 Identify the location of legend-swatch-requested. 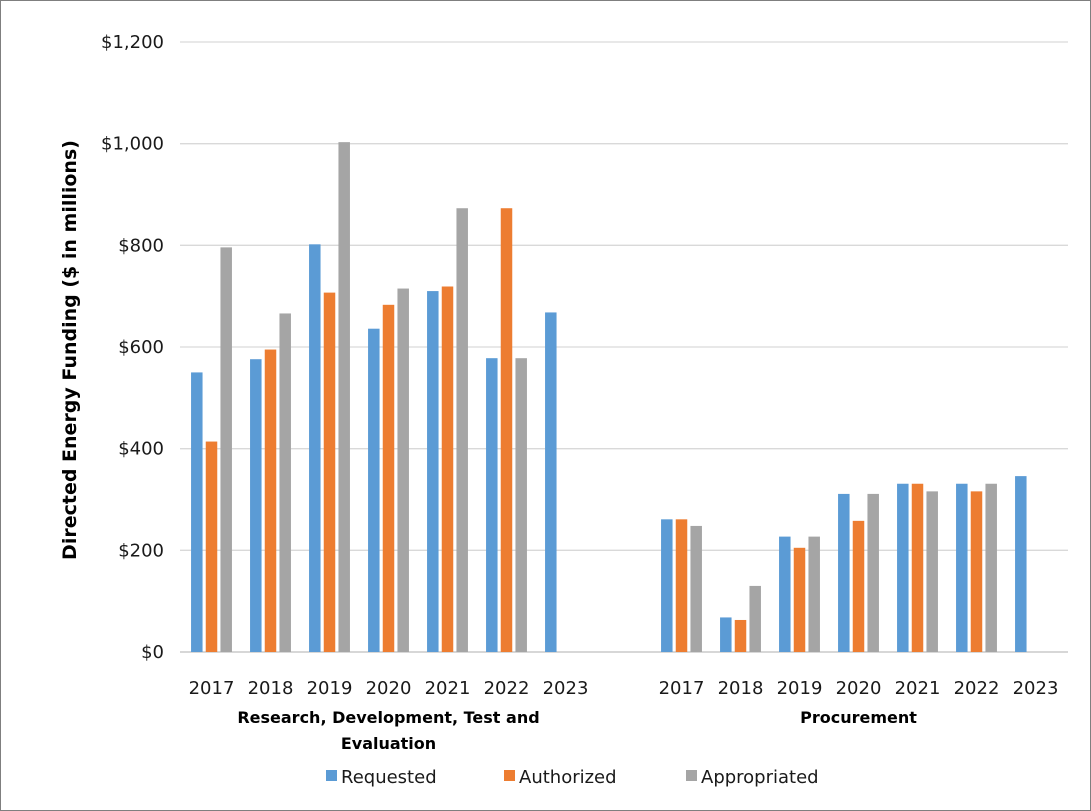
(331, 775).